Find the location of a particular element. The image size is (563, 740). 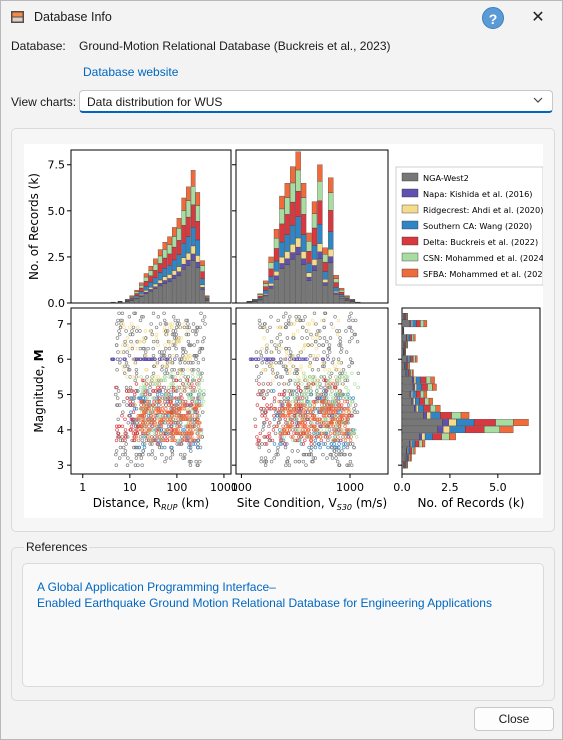

help-icon: ? is located at coordinates (493, 18).